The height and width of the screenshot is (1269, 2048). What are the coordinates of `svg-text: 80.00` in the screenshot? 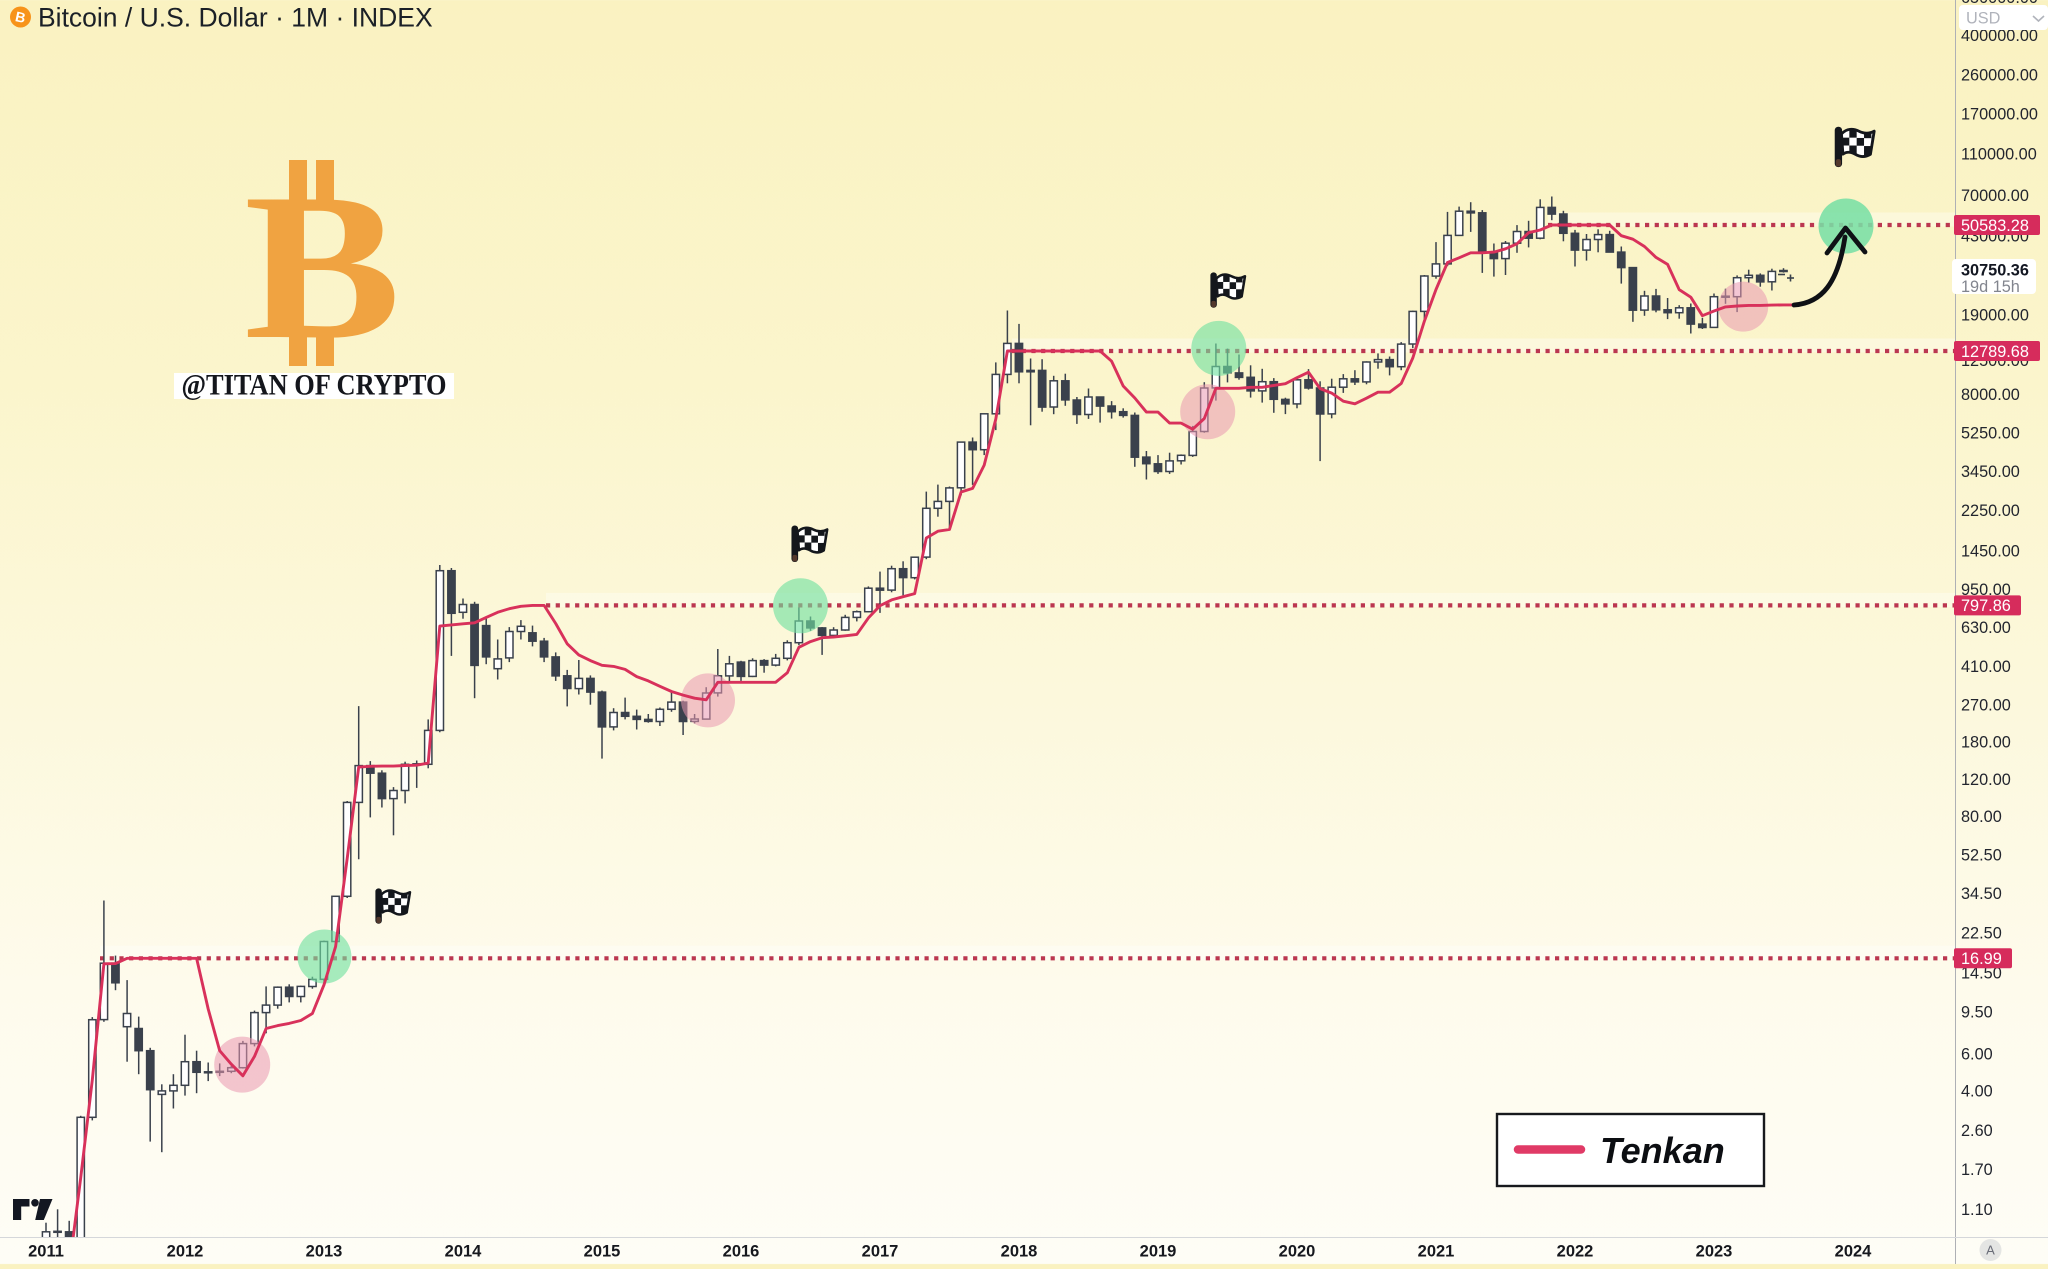 It's located at (1981, 817).